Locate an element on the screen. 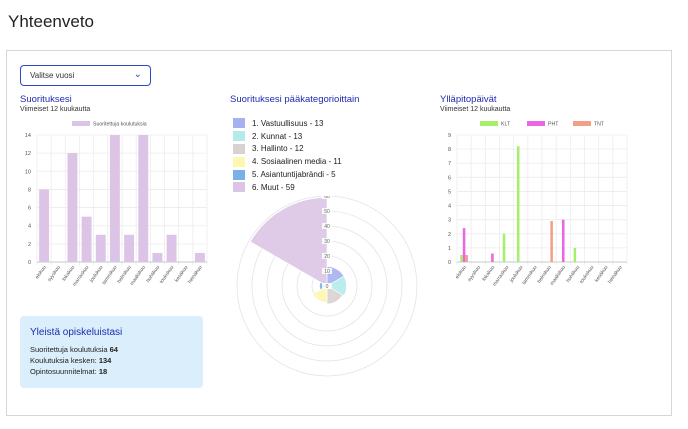  stat-completed-label: Suoritettuja koulutuksia is located at coordinates (69, 349).